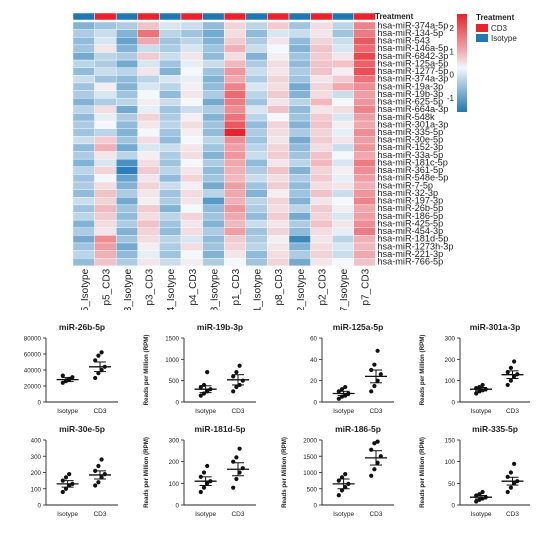 The image size is (550, 534). I want to click on y-tick-label: 60000, so click(33, 355).